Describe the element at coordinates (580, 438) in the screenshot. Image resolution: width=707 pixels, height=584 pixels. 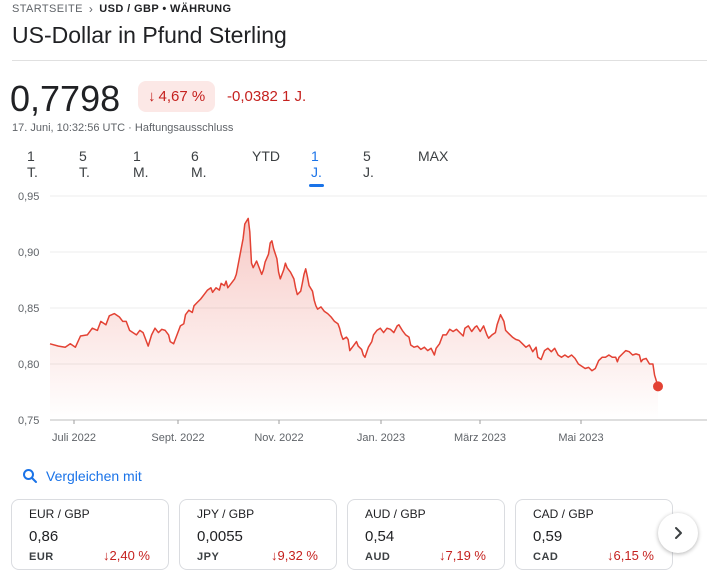
I see `x-tick-label: Mai 2023` at that location.